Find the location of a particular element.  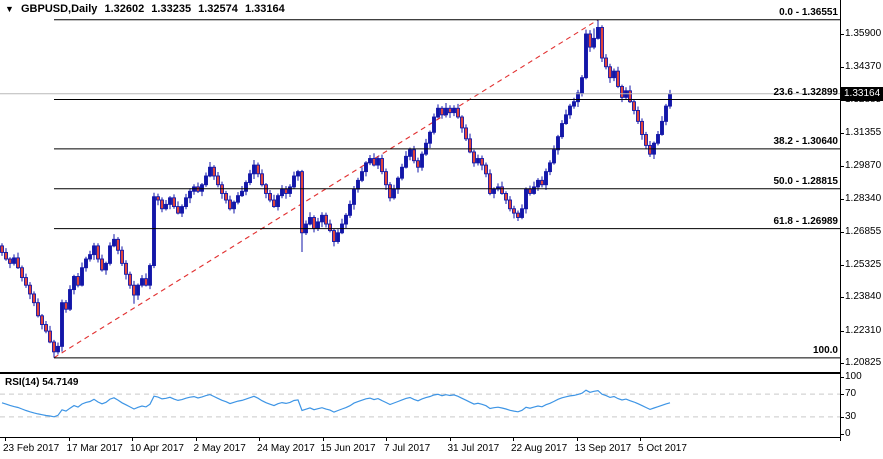

time-axis-label: 2 May 2017 is located at coordinates (219, 448).